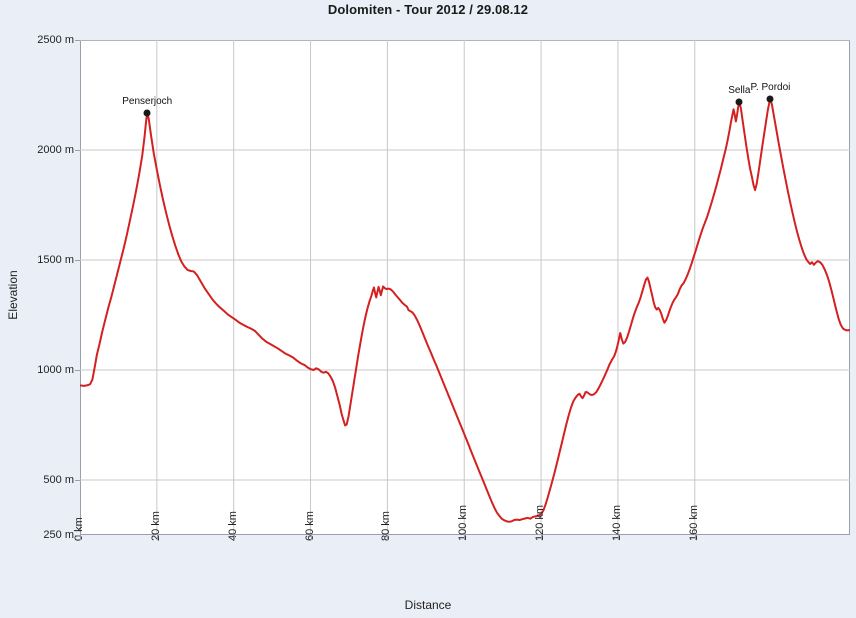 The image size is (856, 618). Describe the element at coordinates (147, 101) in the screenshot. I see `peak-label: Penserjoch` at that location.